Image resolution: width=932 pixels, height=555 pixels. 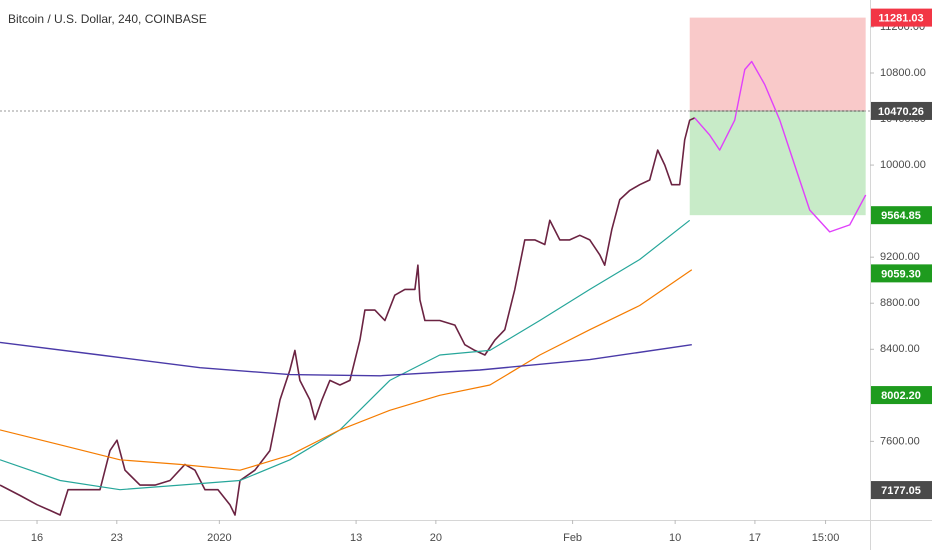 I want to click on price-label: 11281.03, so click(x=900, y=19).